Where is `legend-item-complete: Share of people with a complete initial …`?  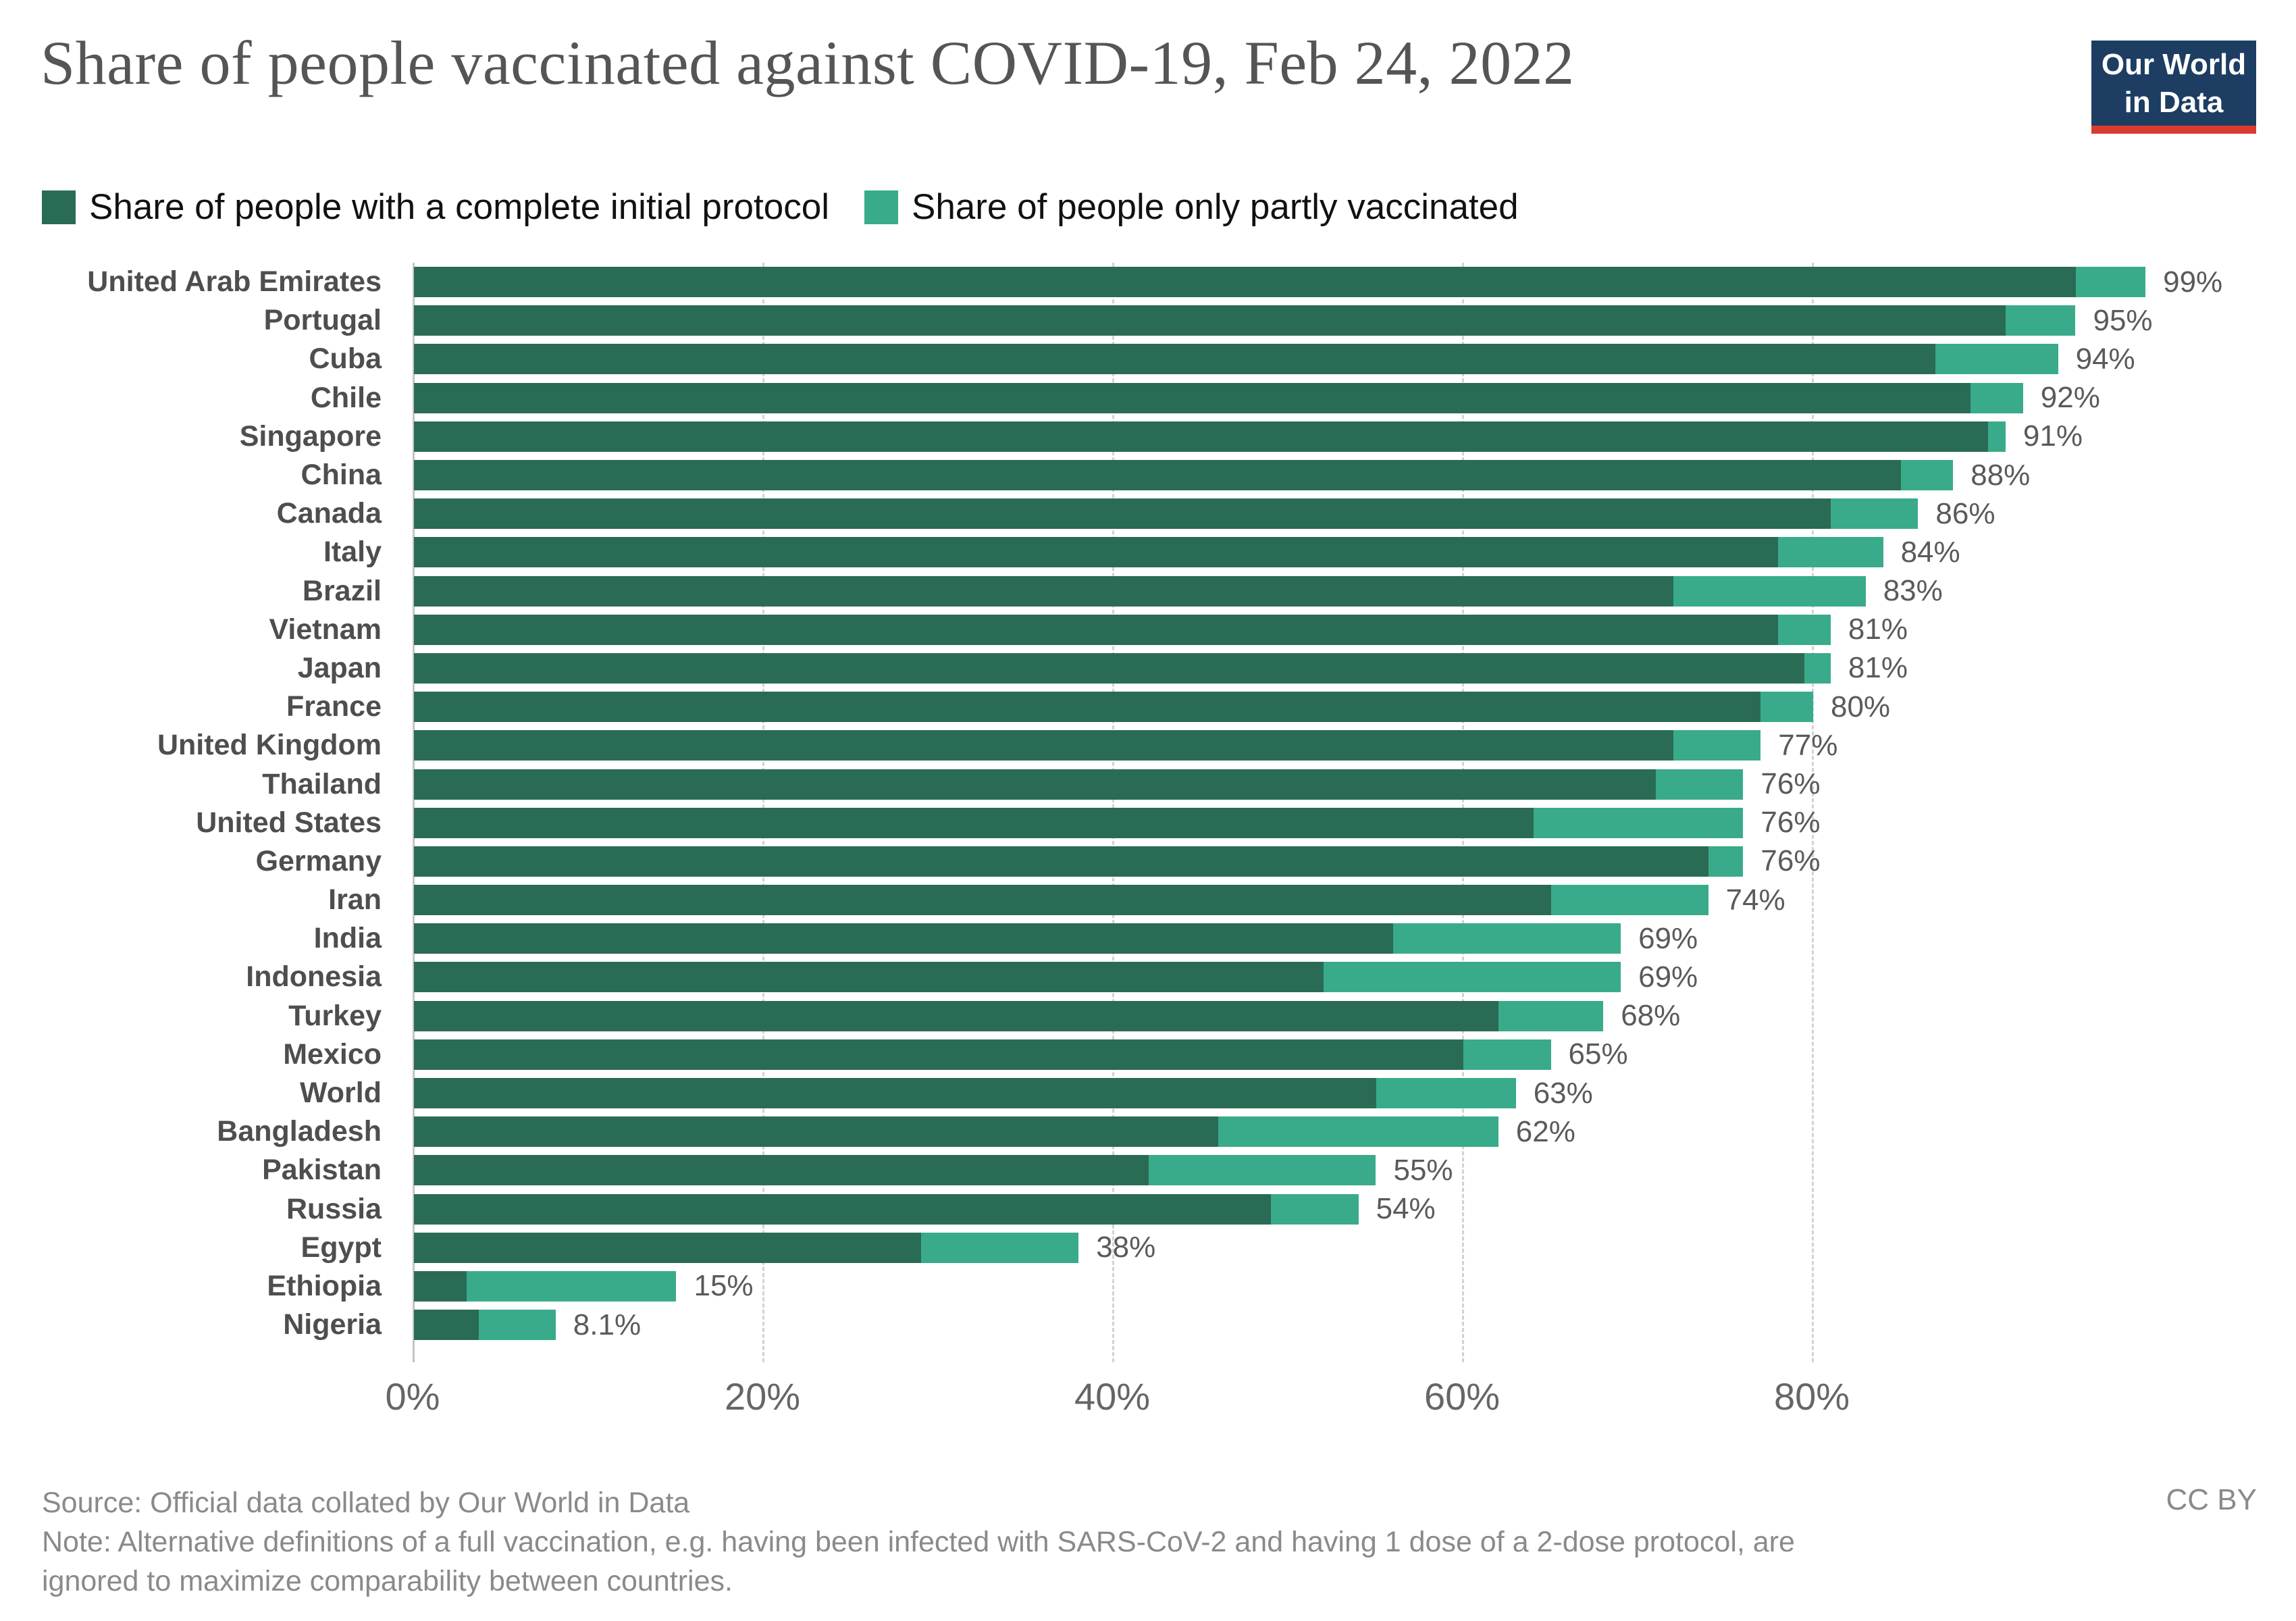
legend-item-complete: Share of people with a complete initial … is located at coordinates (435, 207).